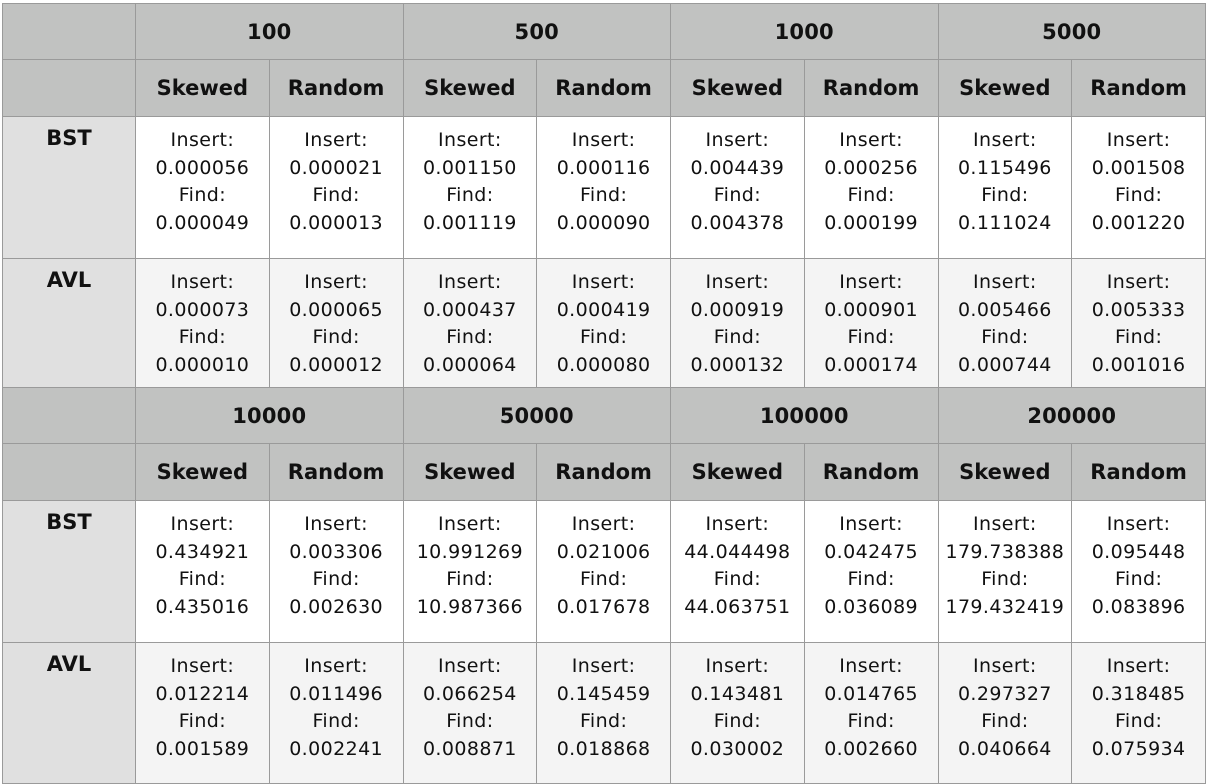 The height and width of the screenshot is (784, 1208). I want to click on find-value: 0.111024, so click(1004, 222).